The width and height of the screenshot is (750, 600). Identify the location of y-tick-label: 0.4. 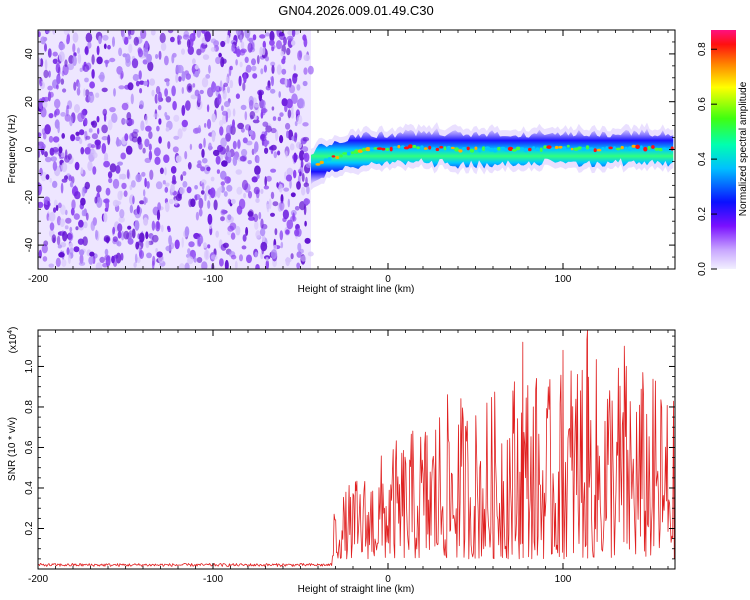
(29, 488).